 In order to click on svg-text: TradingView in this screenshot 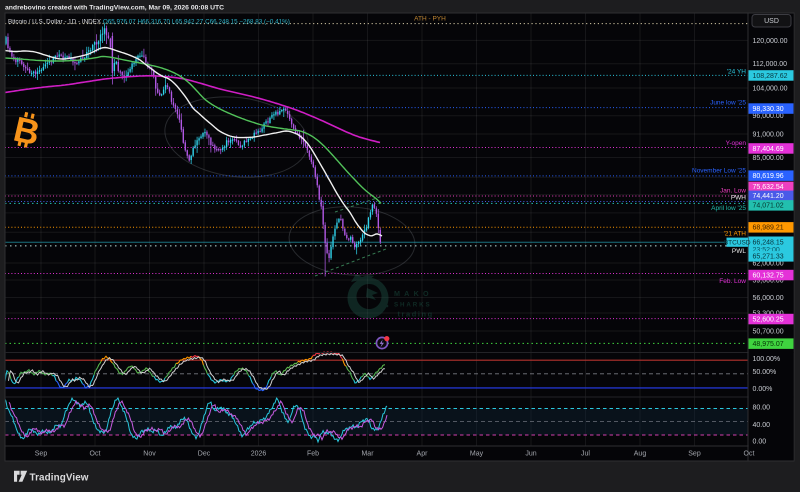, I will do `click(59, 478)`.